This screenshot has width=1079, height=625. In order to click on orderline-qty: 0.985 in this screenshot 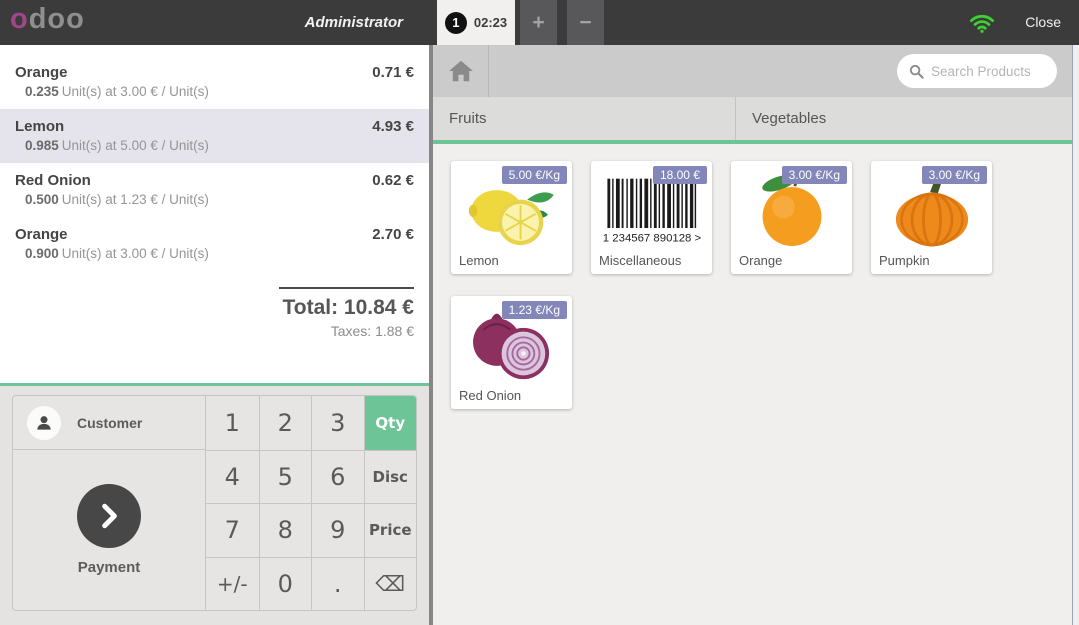, I will do `click(42, 145)`.